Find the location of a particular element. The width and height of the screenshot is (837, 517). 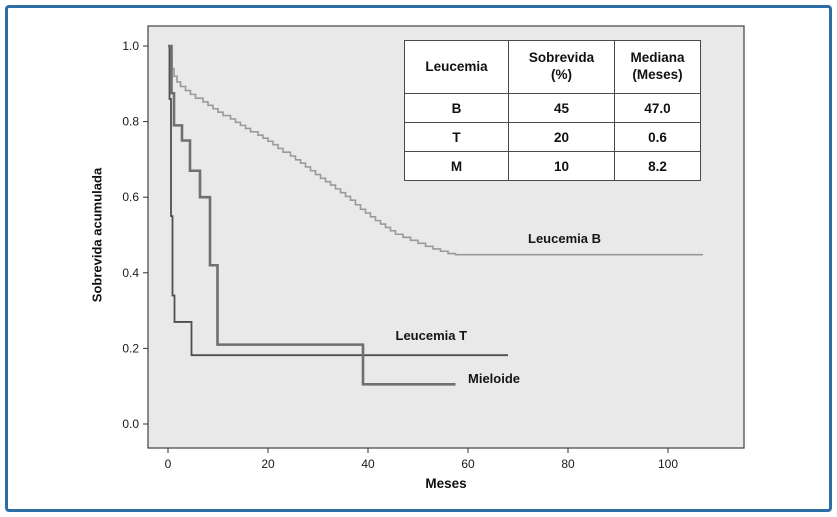

x-tick-label: 20 is located at coordinates (268, 464).